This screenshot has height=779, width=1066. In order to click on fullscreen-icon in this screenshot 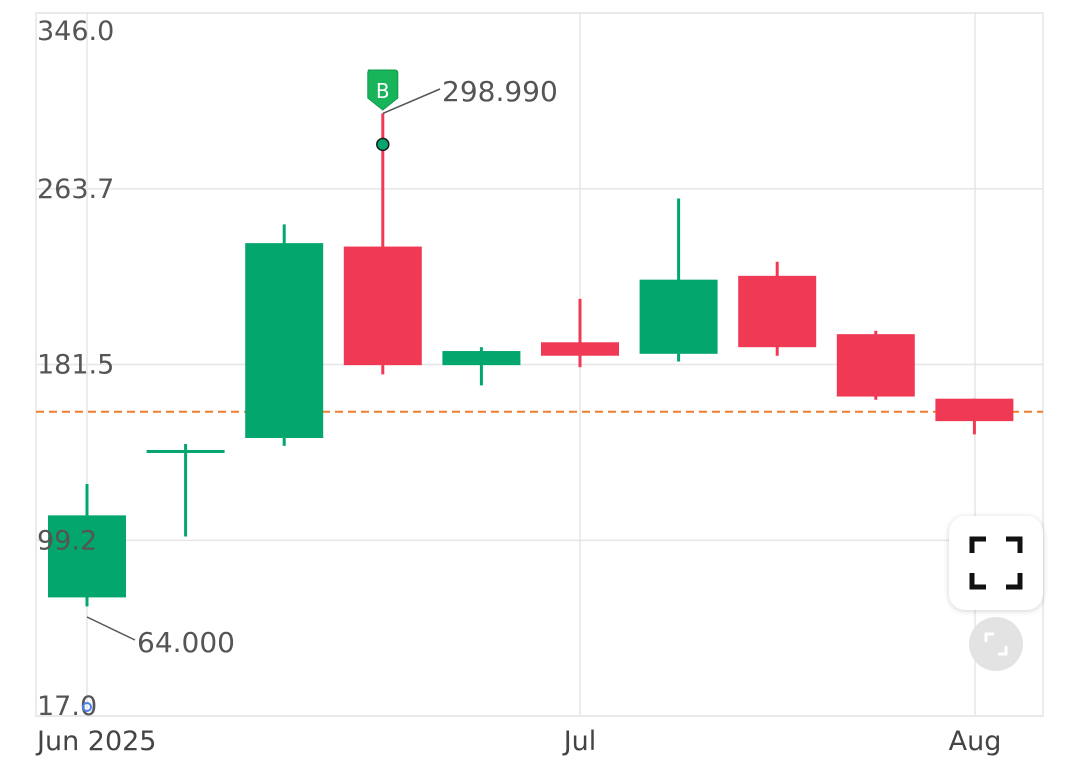, I will do `click(996, 563)`.